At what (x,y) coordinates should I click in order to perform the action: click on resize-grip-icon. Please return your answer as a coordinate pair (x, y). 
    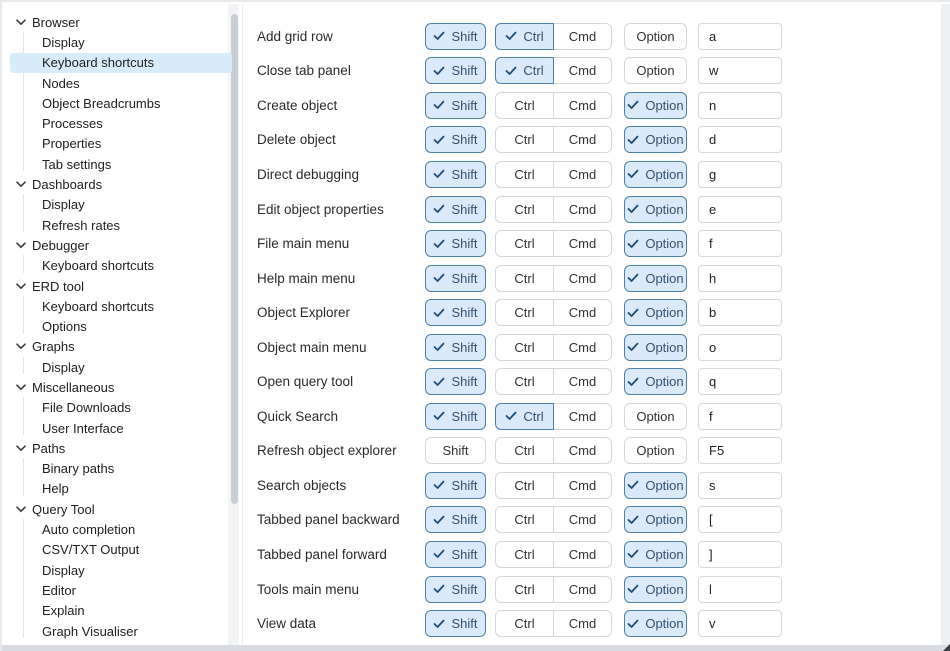
    Looking at the image, I should click on (946, 647).